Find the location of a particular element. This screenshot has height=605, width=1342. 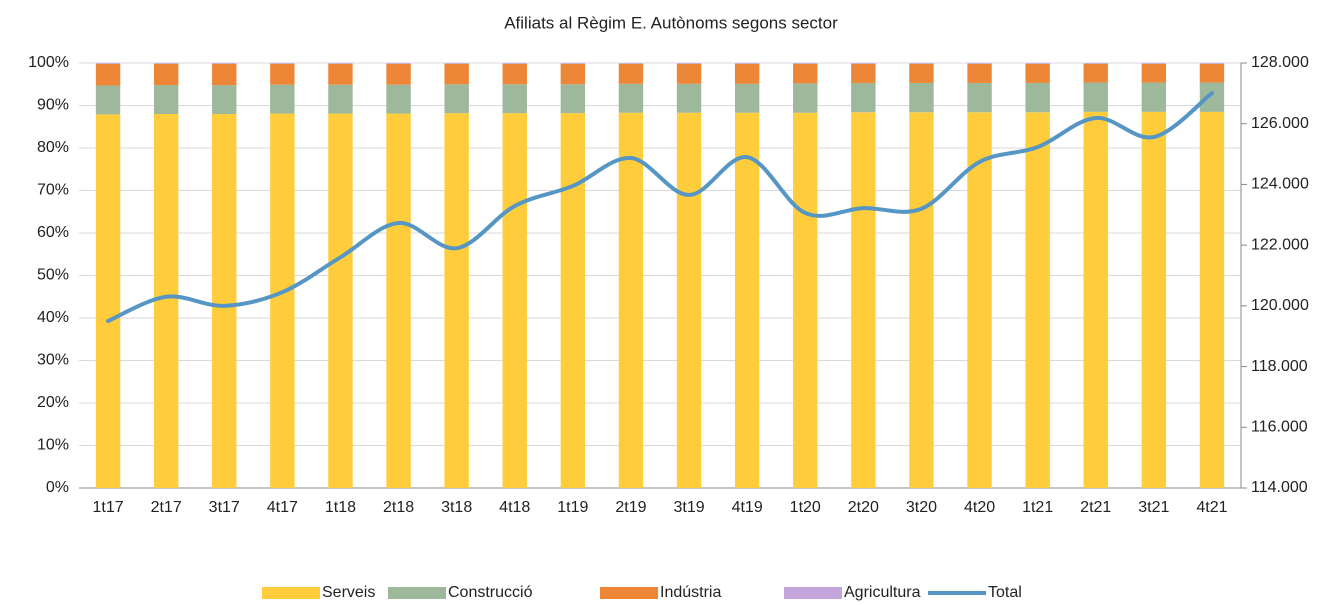

legend-label: Total is located at coordinates (1005, 592).